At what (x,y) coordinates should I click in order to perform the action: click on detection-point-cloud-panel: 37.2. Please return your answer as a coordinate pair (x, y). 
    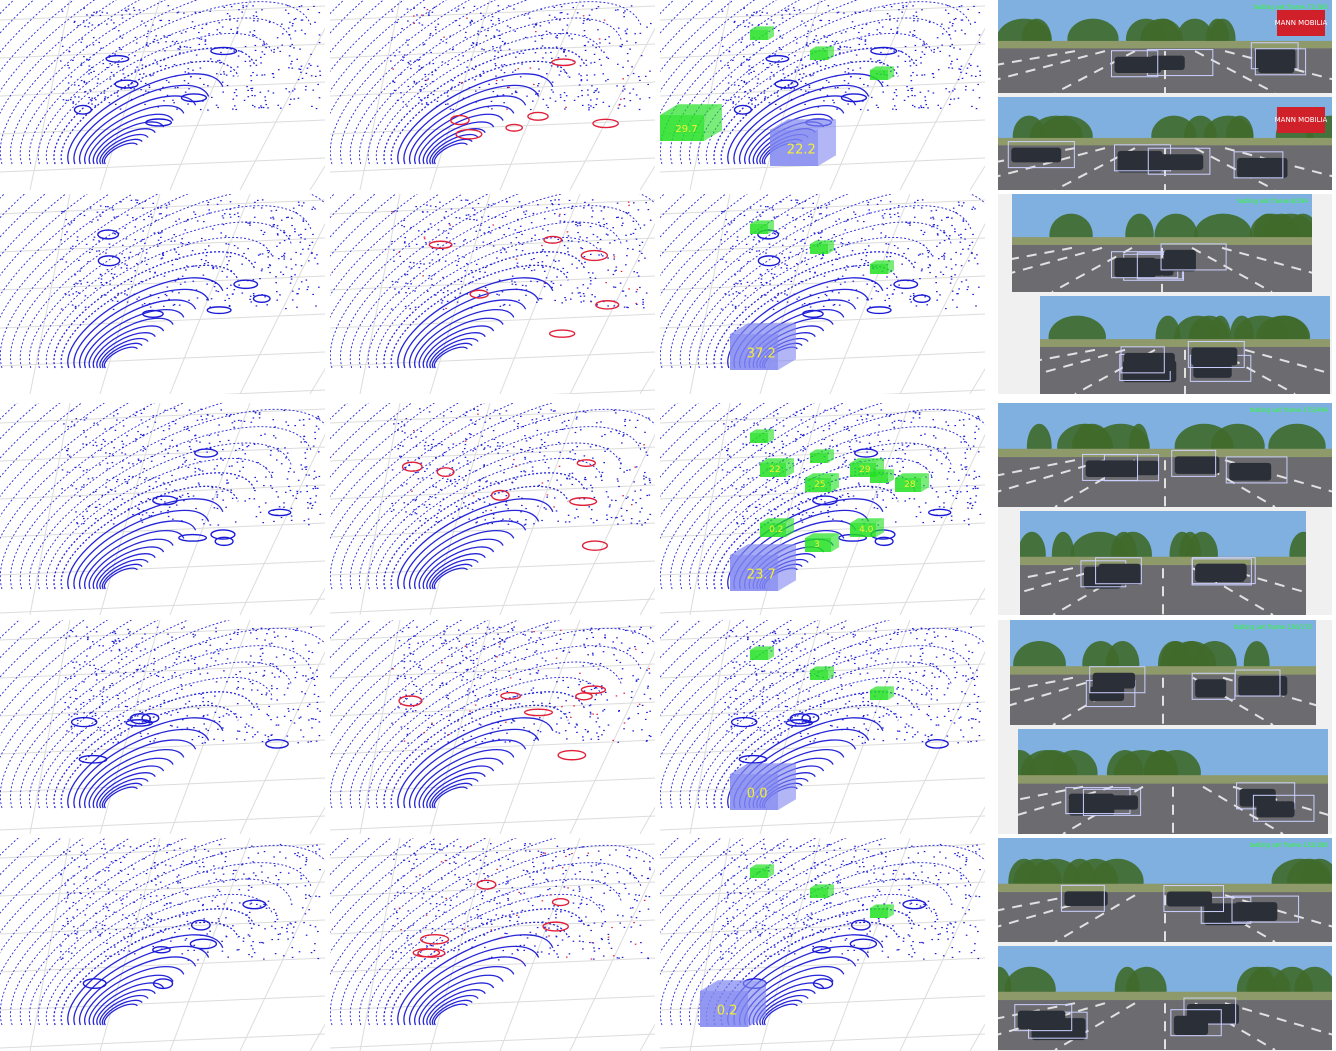
    Looking at the image, I should click on (822, 294).